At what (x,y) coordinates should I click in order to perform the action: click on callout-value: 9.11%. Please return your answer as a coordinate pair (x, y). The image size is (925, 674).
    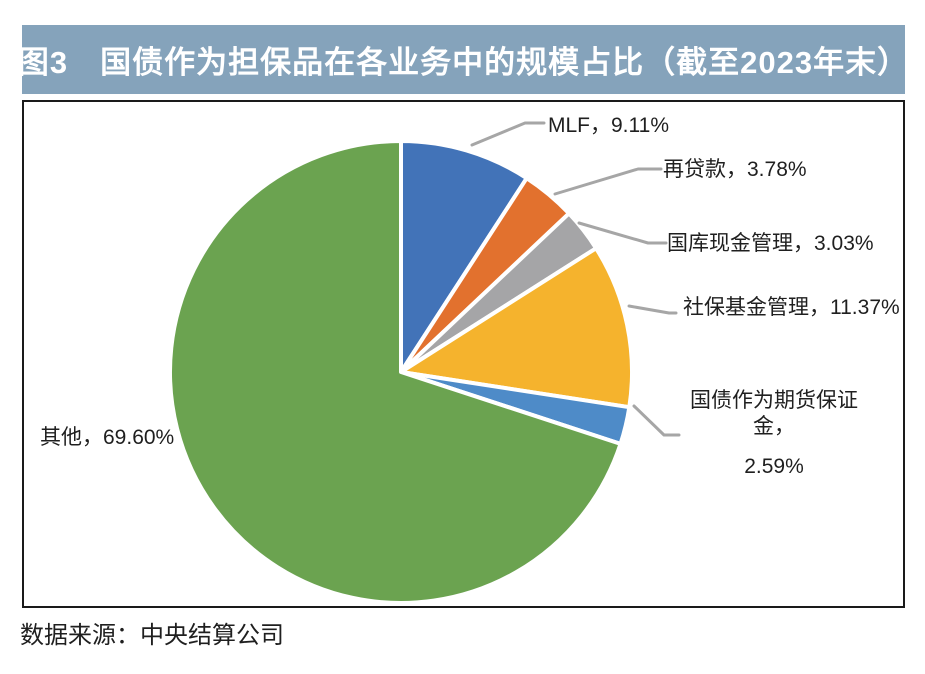
    Looking at the image, I should click on (640, 125).